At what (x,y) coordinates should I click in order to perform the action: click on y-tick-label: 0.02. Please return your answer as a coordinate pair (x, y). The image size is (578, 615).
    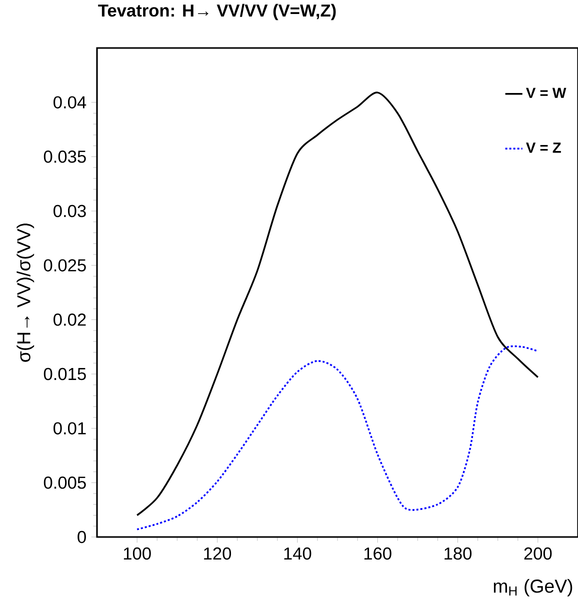
    Looking at the image, I should click on (70, 320).